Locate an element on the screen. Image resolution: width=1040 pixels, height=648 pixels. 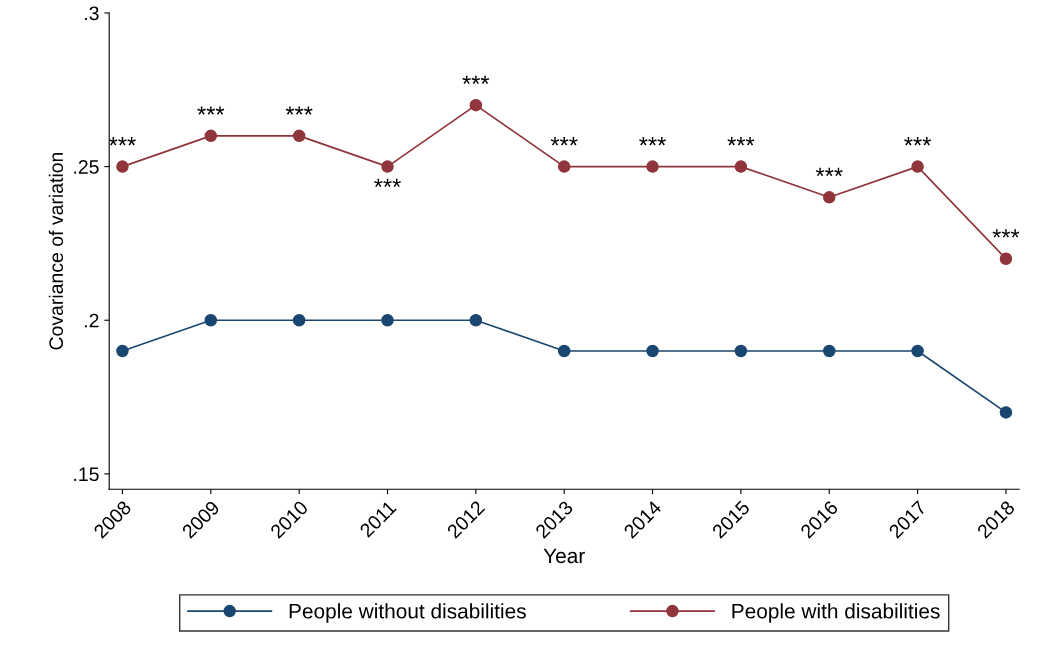
legend-label: People with disabilities is located at coordinates (836, 613).